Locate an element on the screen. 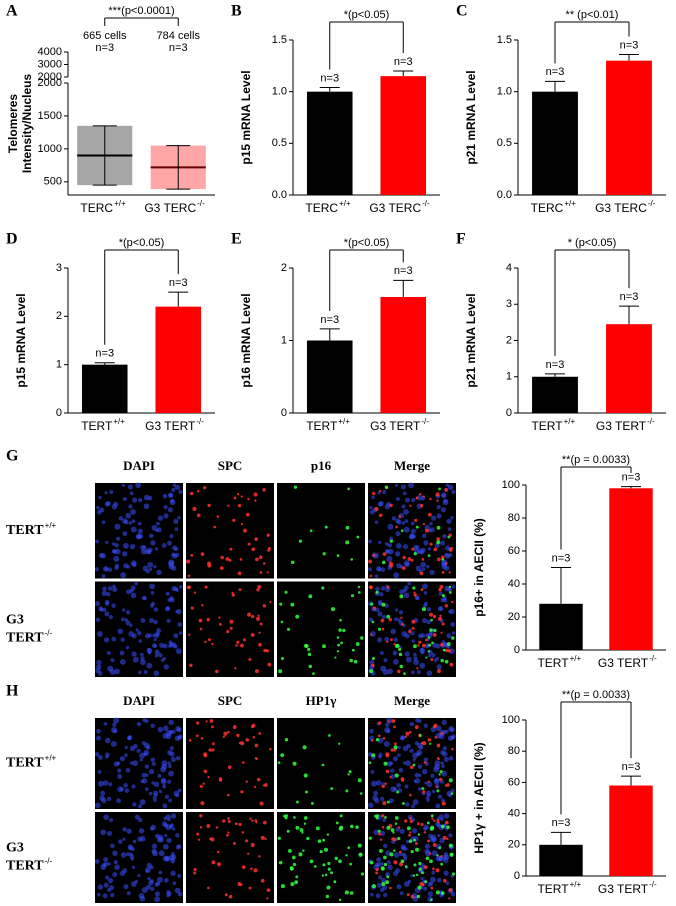 This screenshot has width=676, height=906. row-label: TERT is located at coordinates (25, 866).